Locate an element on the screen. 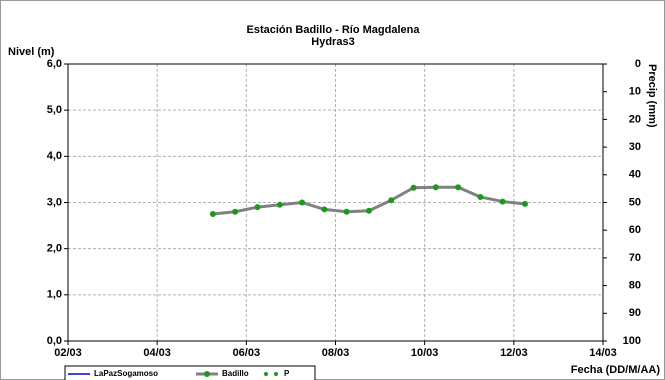 This screenshot has width=665, height=380. legend-label: Badillo is located at coordinates (235, 373).